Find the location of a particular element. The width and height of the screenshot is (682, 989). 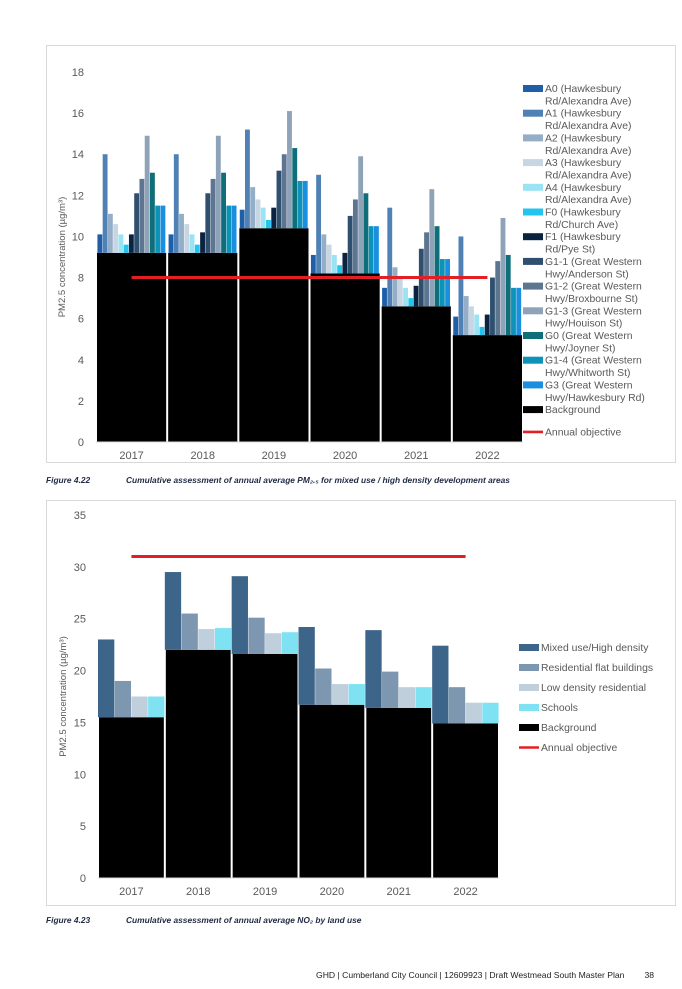

x-tick-label: 2021 is located at coordinates (399, 892).